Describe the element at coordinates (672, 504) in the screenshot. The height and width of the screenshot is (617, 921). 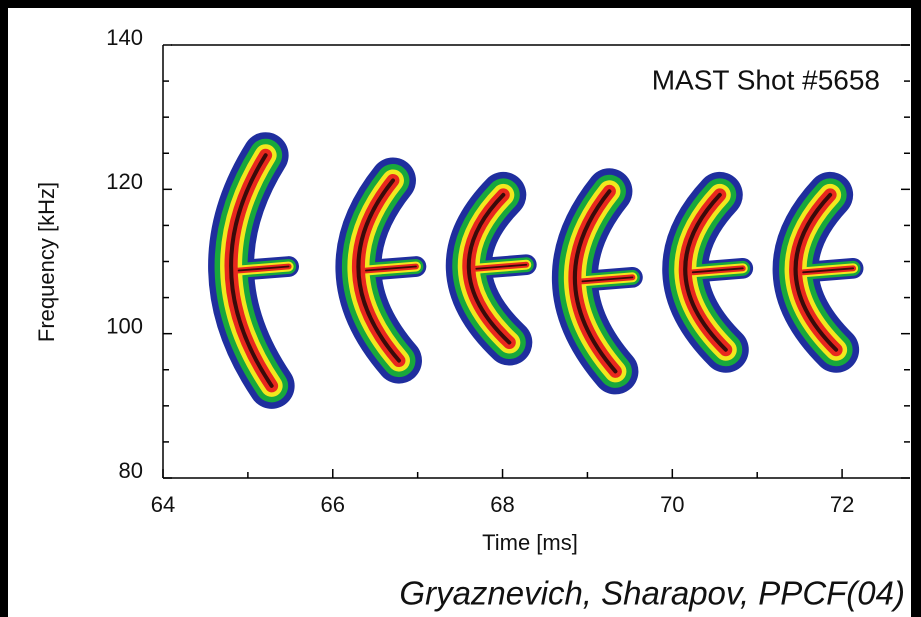
I see `x-tick-label: 70` at that location.